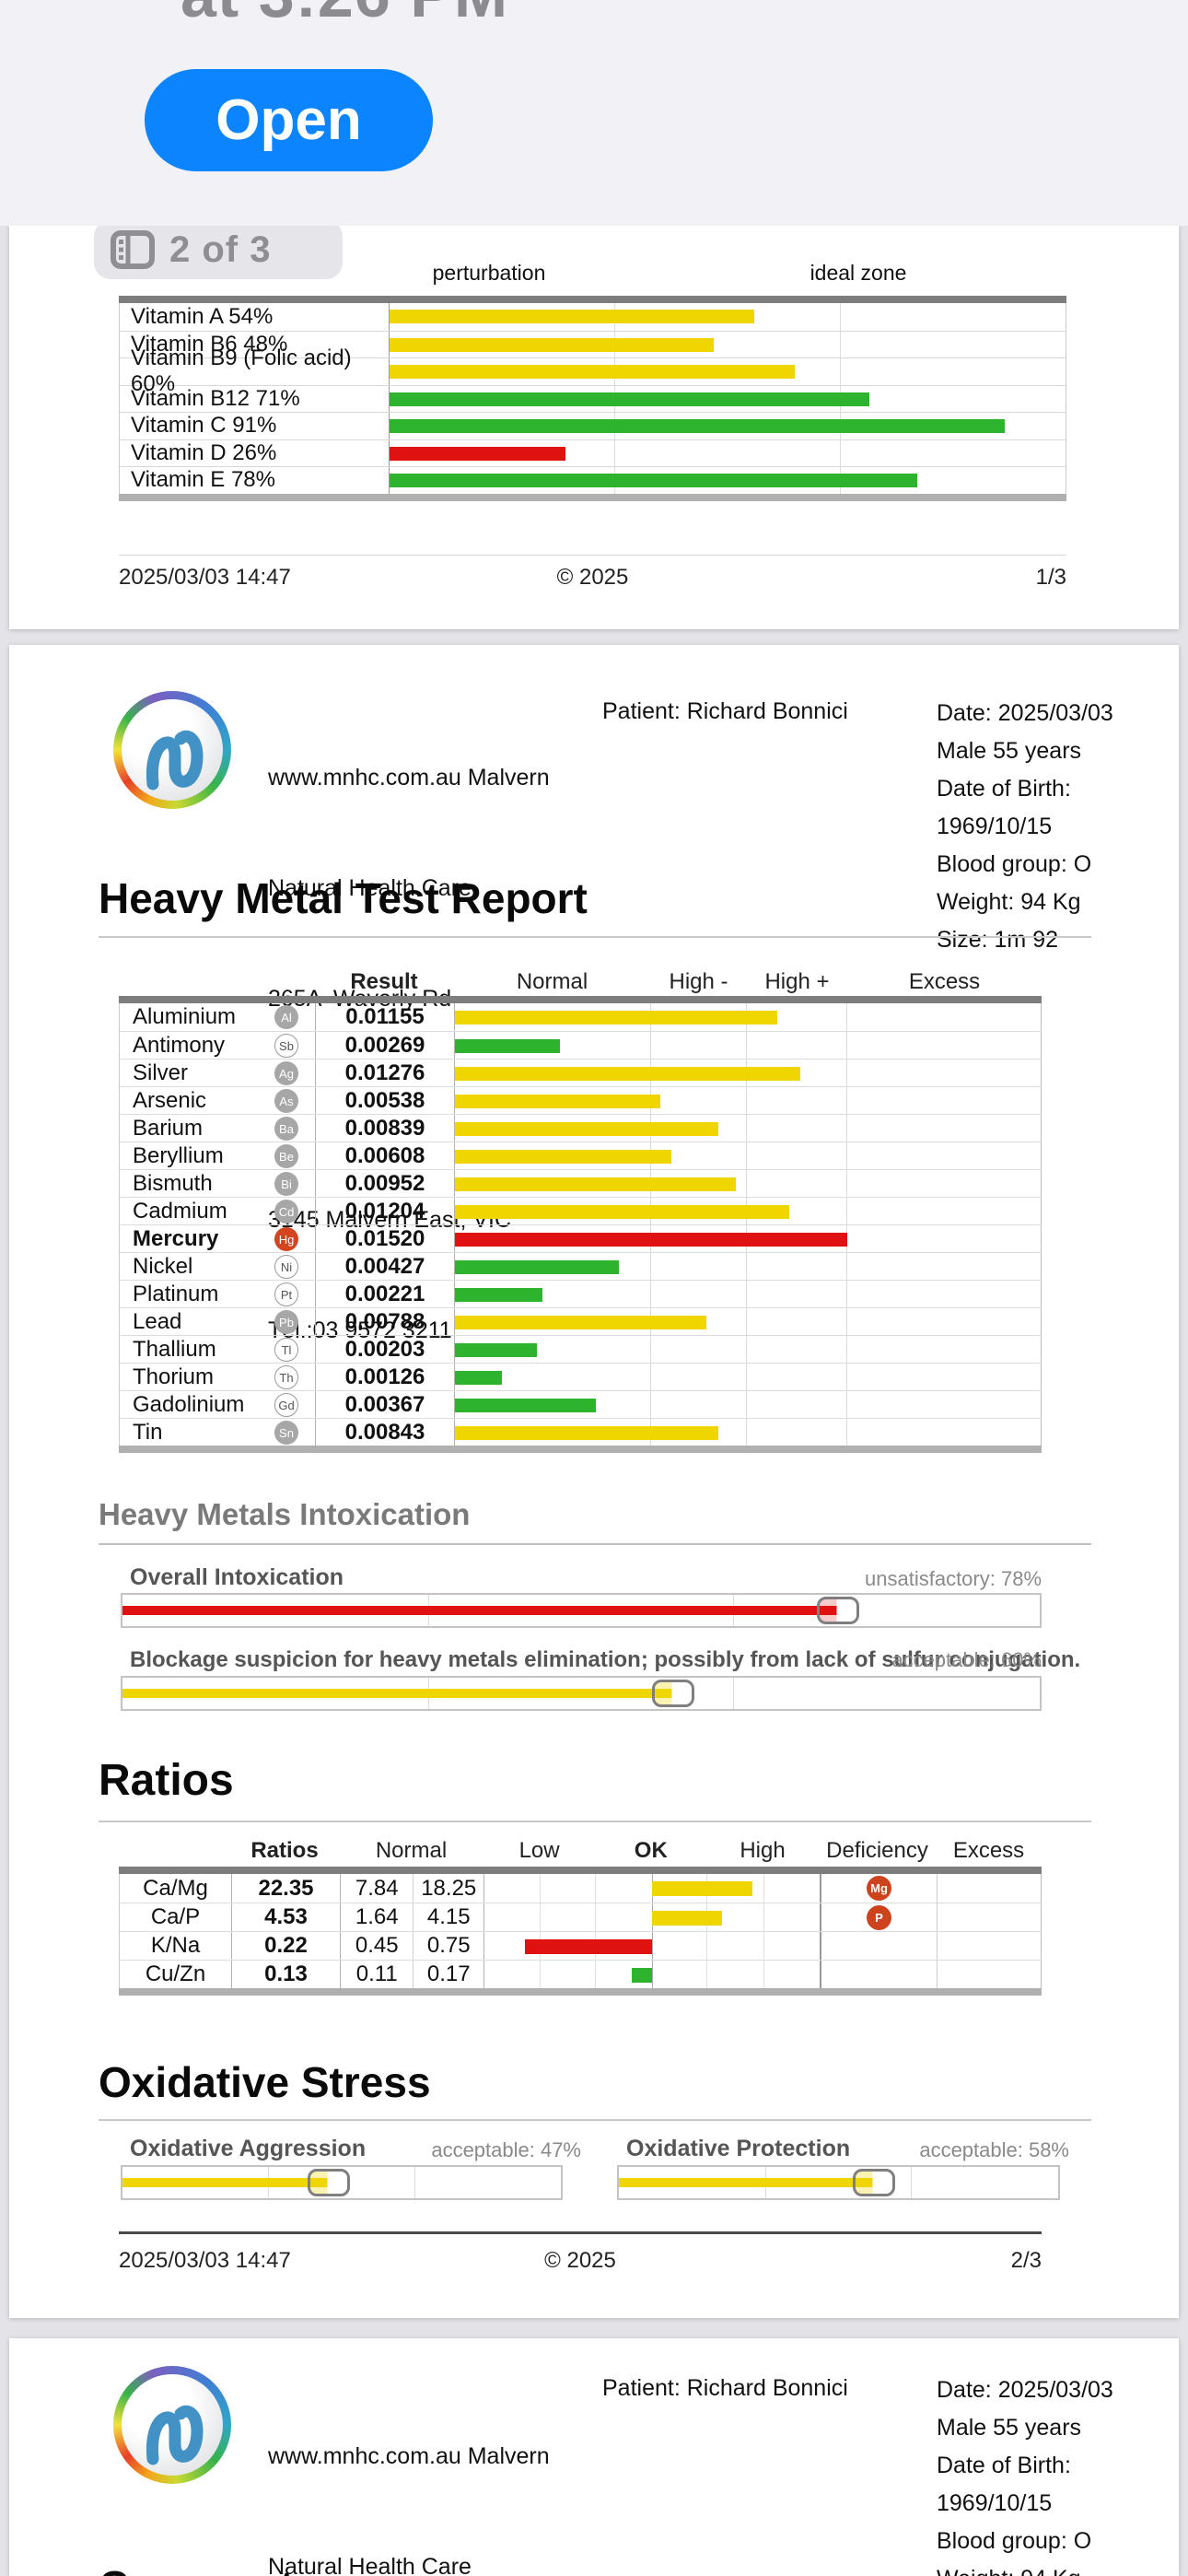 This screenshot has width=1188, height=2576. What do you see at coordinates (163, 1266) in the screenshot?
I see `metal-name: Nickel` at bounding box center [163, 1266].